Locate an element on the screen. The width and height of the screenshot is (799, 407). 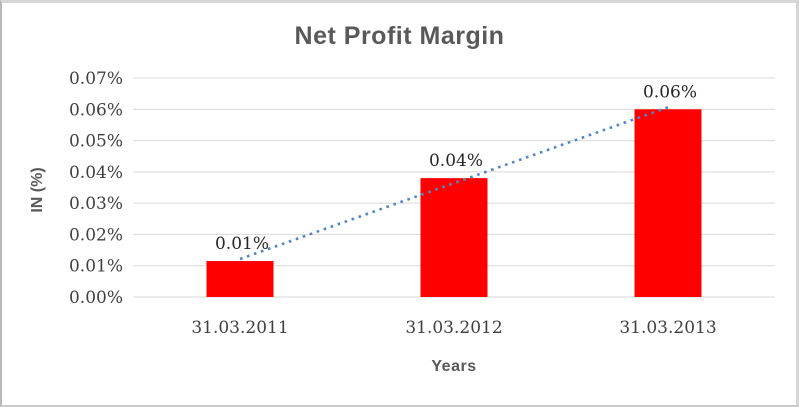
x-category-label: 31.03.2013 is located at coordinates (667, 328).